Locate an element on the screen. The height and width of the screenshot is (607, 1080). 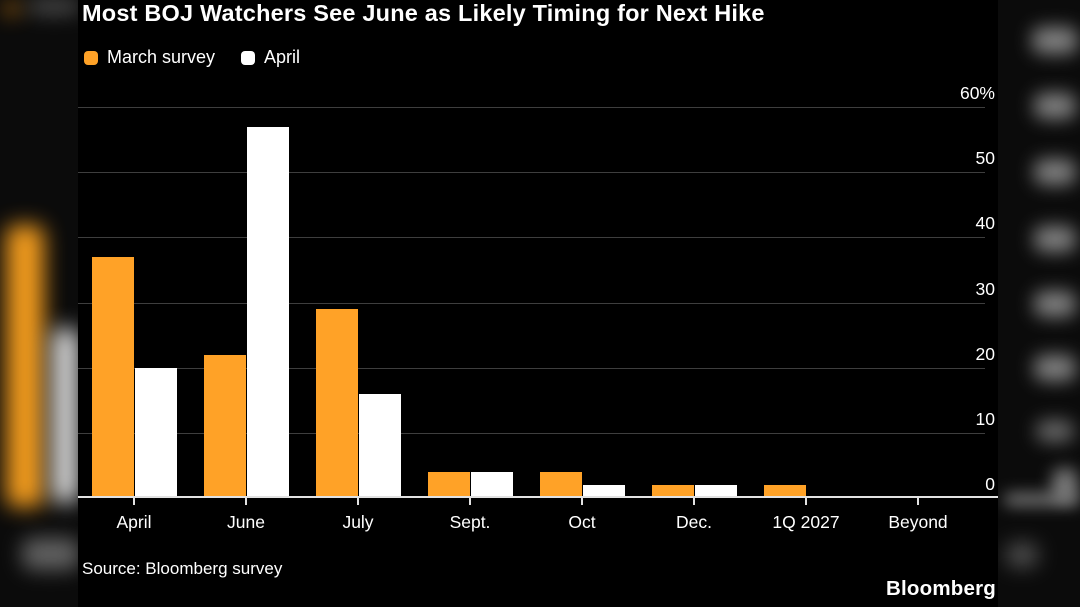
bar-march-June is located at coordinates (224, 426).